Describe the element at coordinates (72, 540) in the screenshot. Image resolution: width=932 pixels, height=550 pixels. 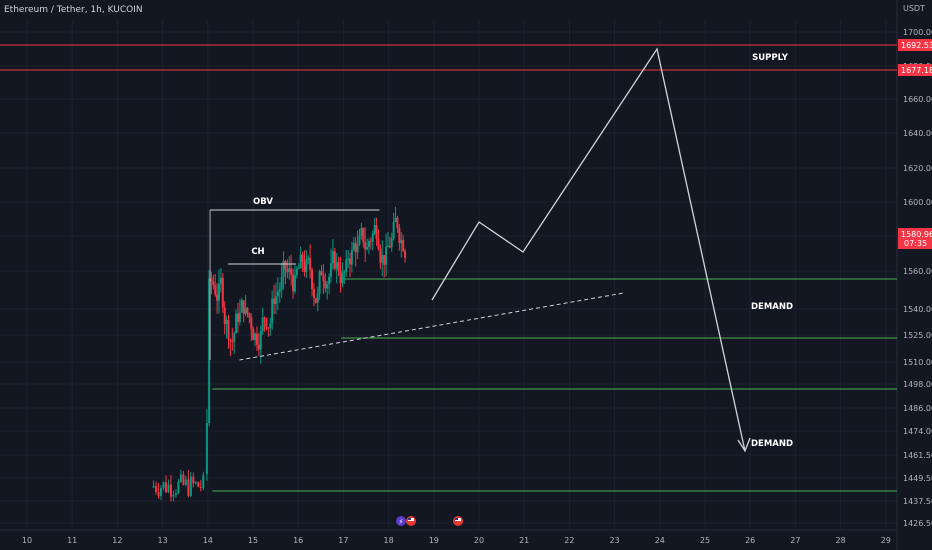
I see `x-tick-label: 11` at that location.